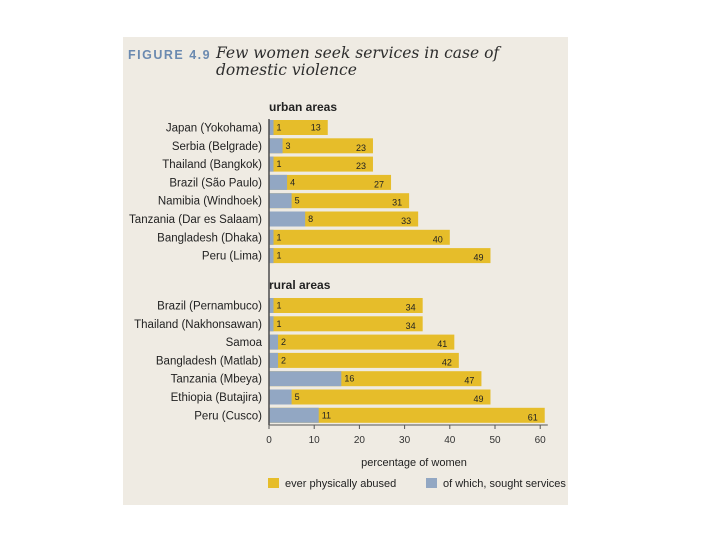 This screenshot has width=720, height=540. Describe the element at coordinates (303, 107) in the screenshot. I see `group-title: urban areas` at that location.